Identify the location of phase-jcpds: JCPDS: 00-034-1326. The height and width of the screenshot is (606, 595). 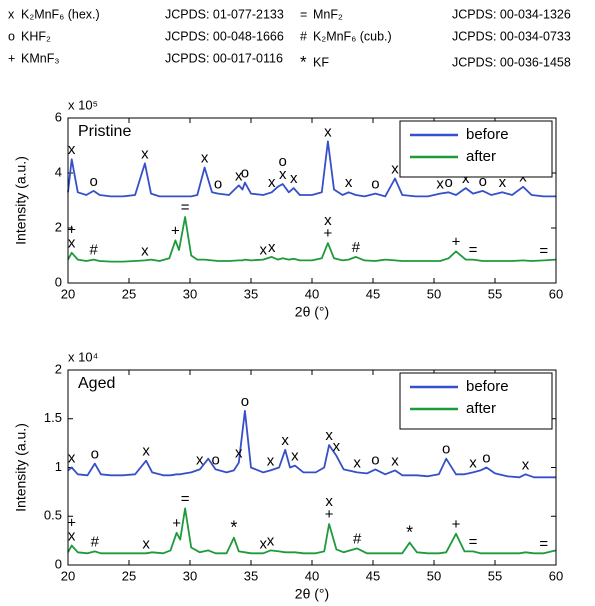
(511, 14).